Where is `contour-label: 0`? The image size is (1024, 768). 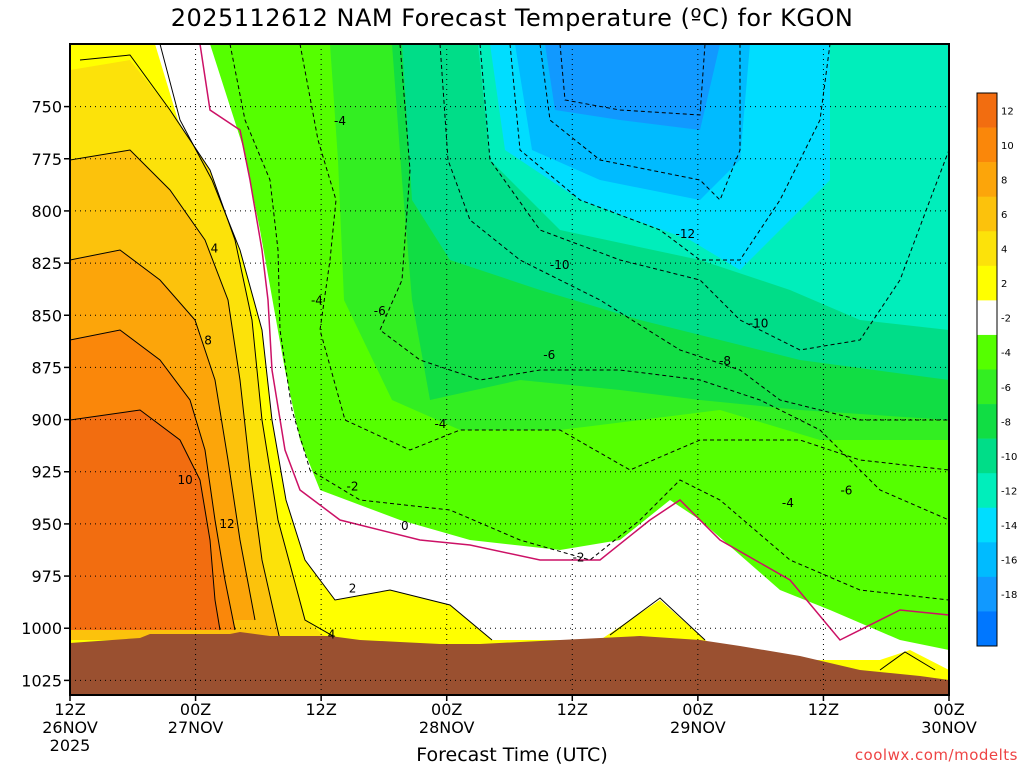
contour-label: 0 is located at coordinates (405, 526).